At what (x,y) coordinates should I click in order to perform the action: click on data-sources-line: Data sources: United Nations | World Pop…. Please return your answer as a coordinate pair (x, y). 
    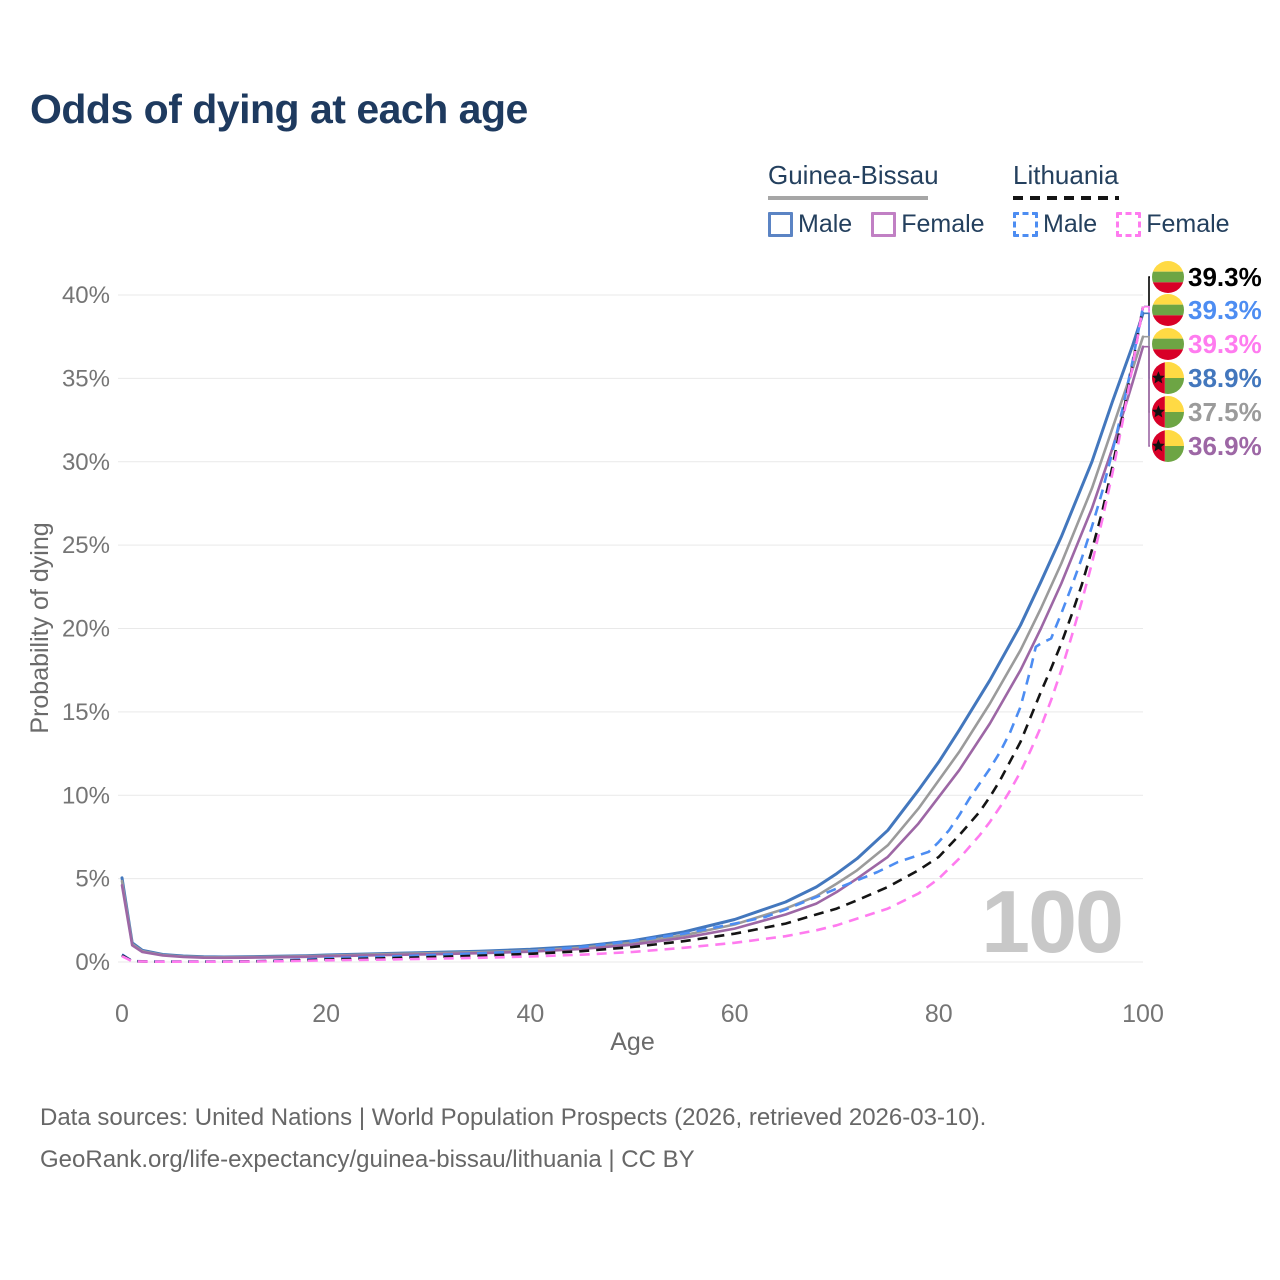
    Looking at the image, I should click on (513, 1117).